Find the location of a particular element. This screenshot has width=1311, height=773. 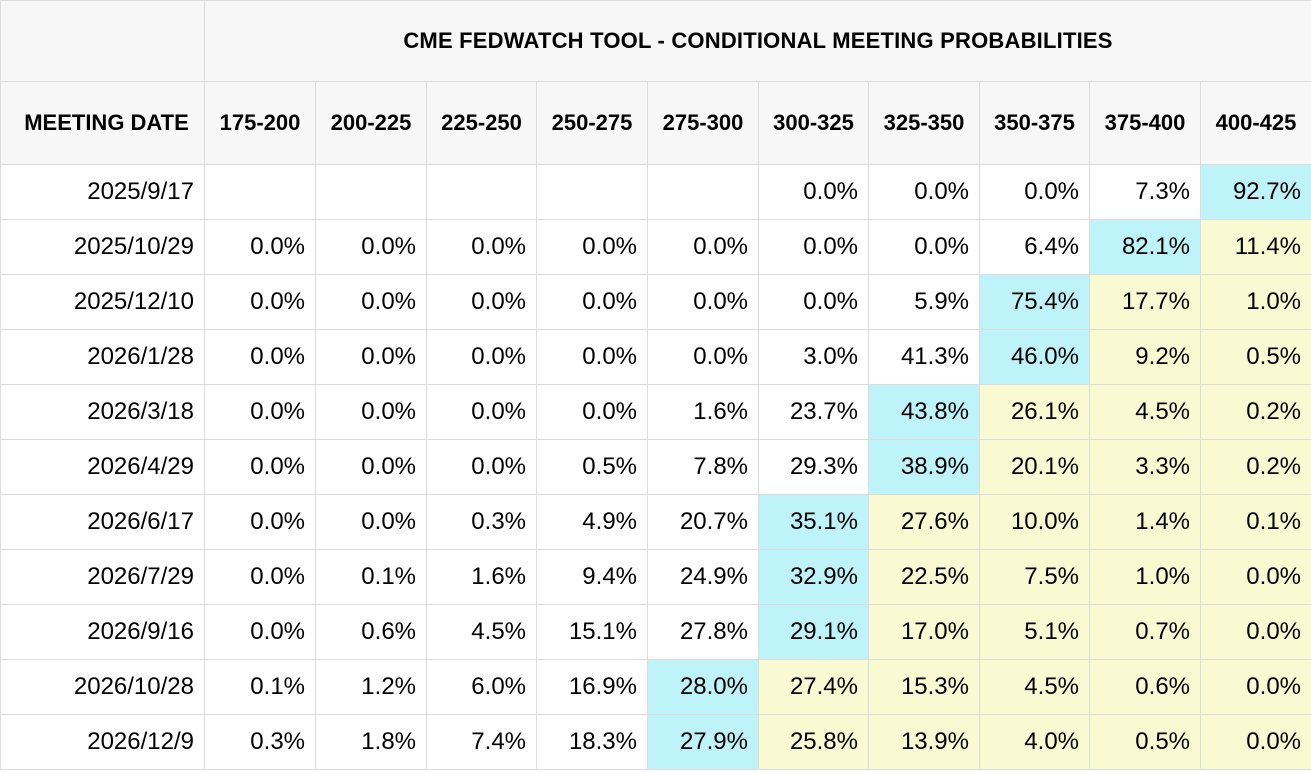

probability-cell: 43.8% is located at coordinates (924, 412).